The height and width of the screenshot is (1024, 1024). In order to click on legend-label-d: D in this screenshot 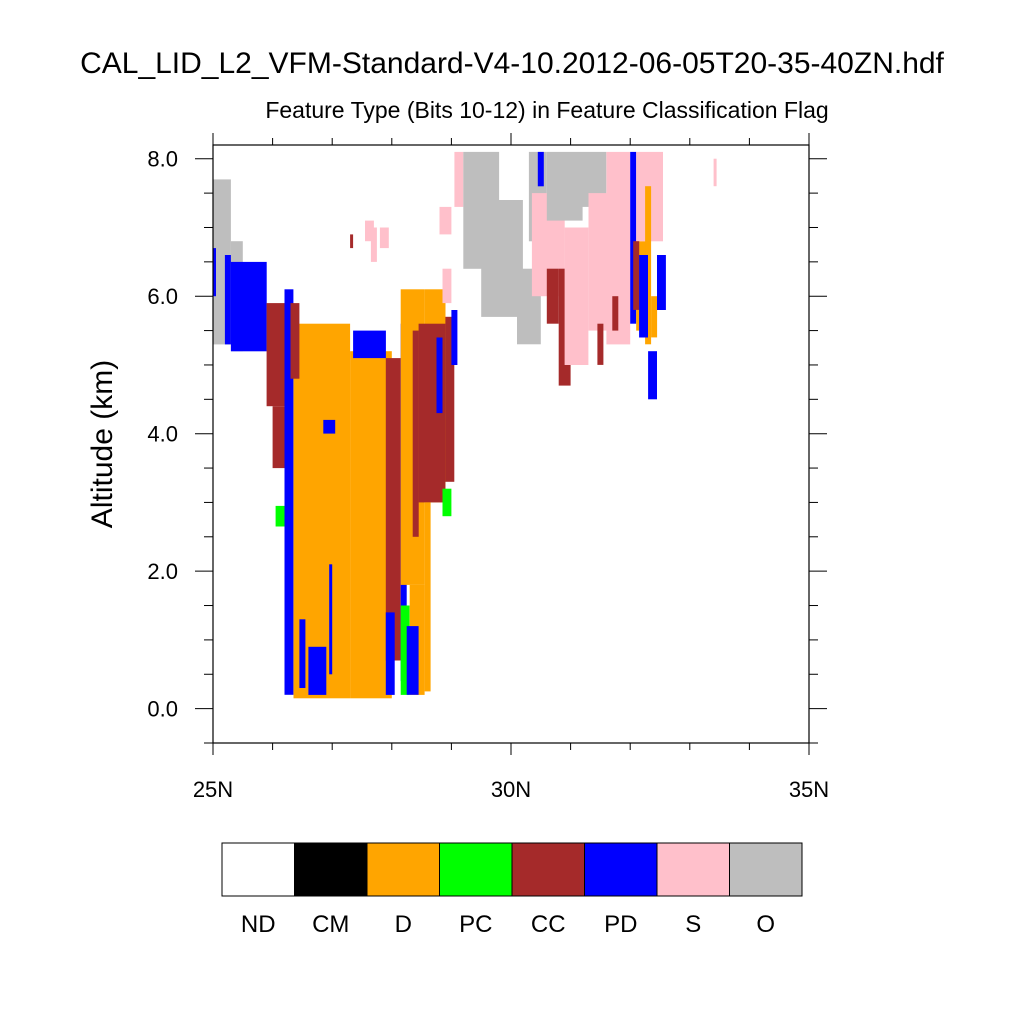, I will do `click(403, 924)`.